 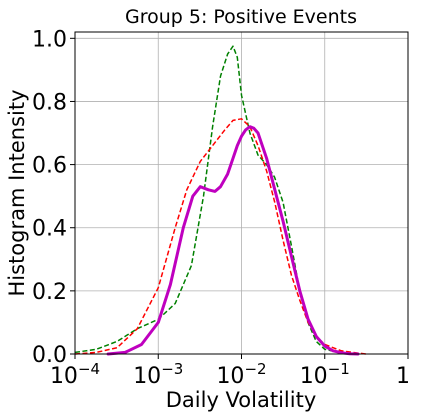 I want to click on x-axis-ticks: 10⁻⁴ 10⁻³ 10⁻² 10⁻¹ 1, so click(x=230, y=371).